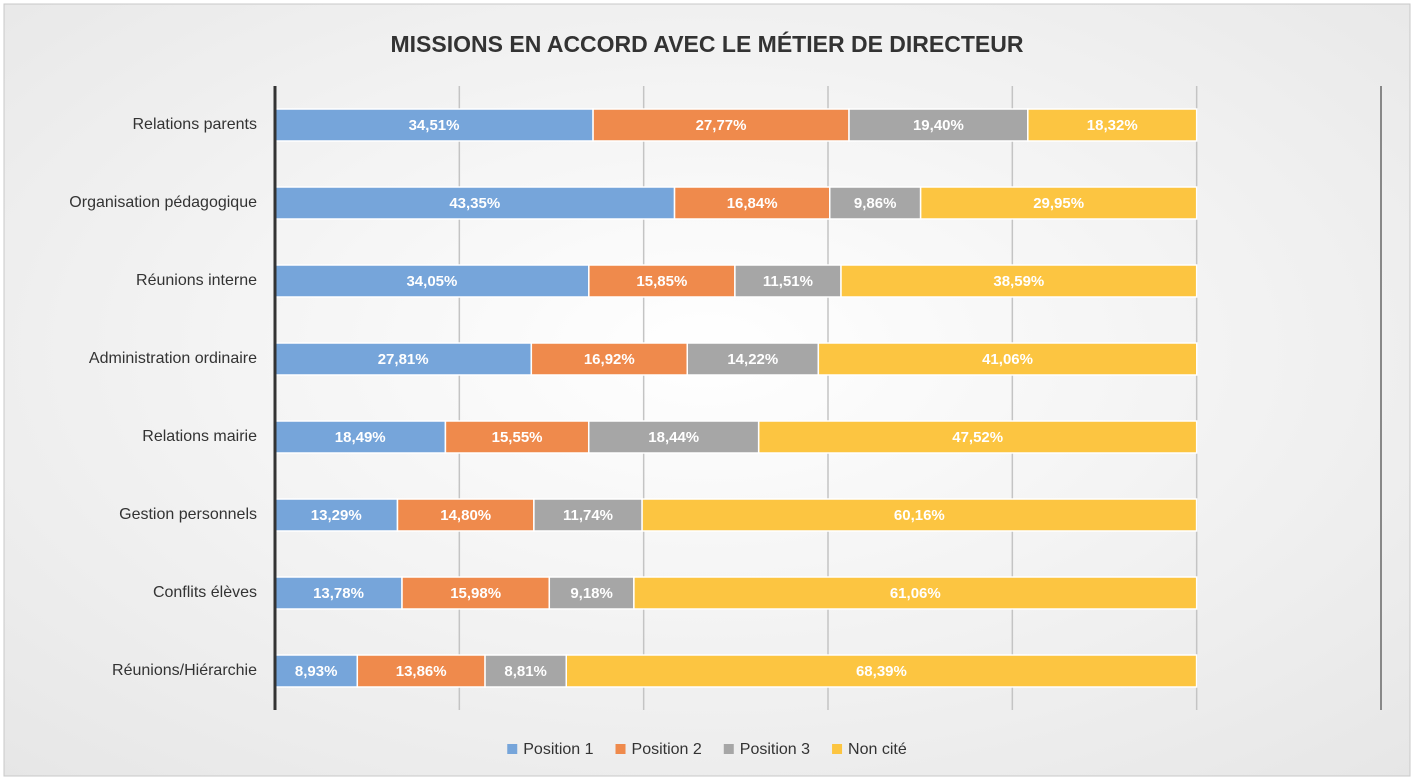 This screenshot has height=780, width=1415. Describe the element at coordinates (775, 749) in the screenshot. I see `legend-label: Position 3` at that location.